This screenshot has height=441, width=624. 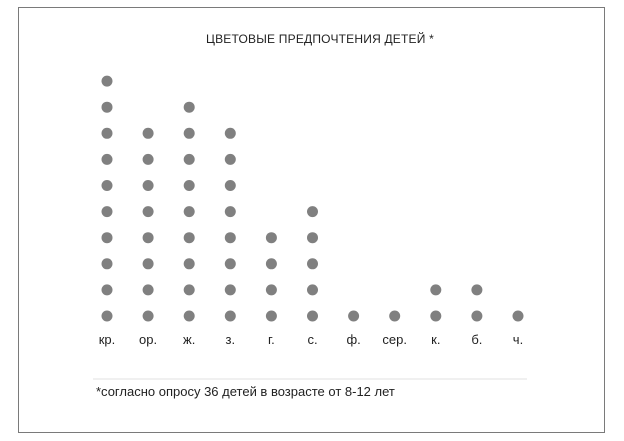 What do you see at coordinates (435, 339) in the screenshot?
I see `category-label-8: к.` at bounding box center [435, 339].